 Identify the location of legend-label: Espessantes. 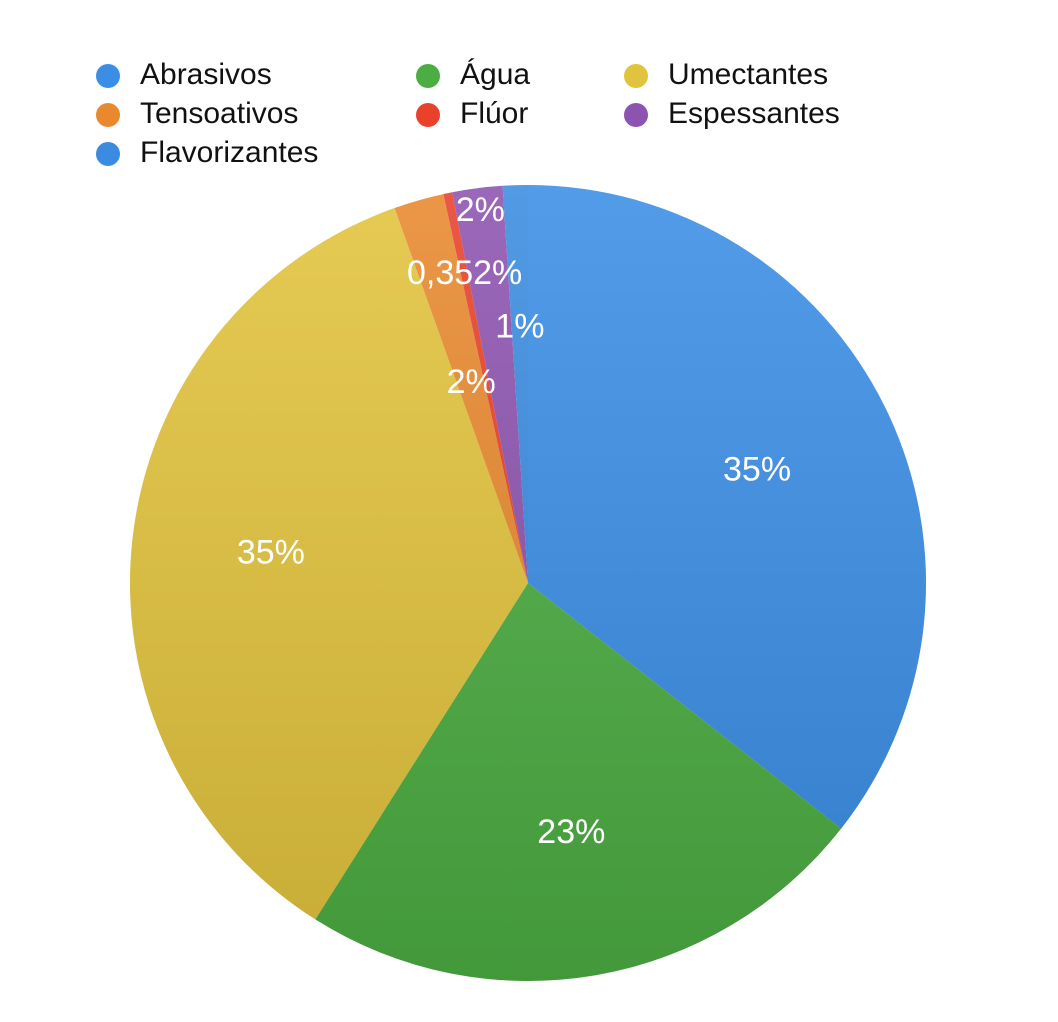
(754, 113).